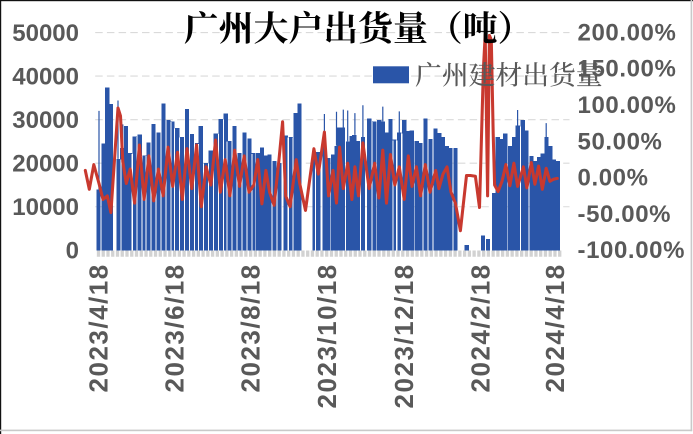 The width and height of the screenshot is (693, 434). Describe the element at coordinates (627, 32) in the screenshot. I see `svg-text: 200.00%` at that location.